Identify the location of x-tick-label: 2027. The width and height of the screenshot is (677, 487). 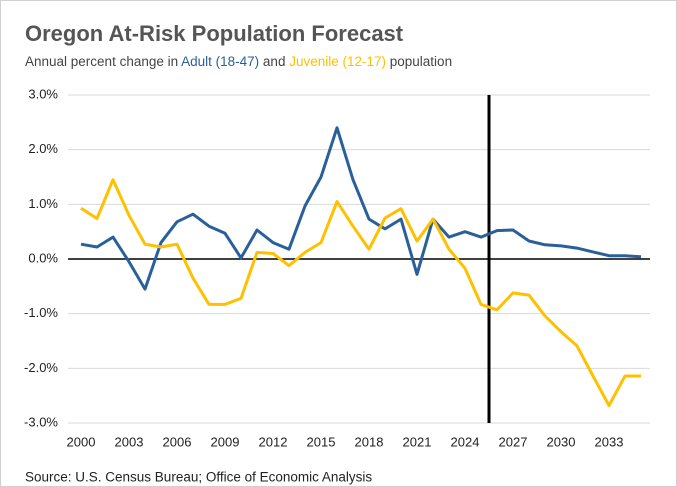
(513, 441).